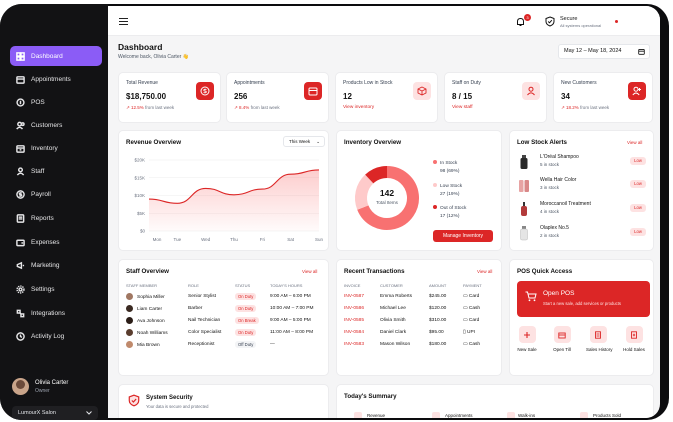 The width and height of the screenshot is (673, 422). Describe the element at coordinates (354, 344) in the screenshot. I see `invoice-id: INV-0583` at that location.